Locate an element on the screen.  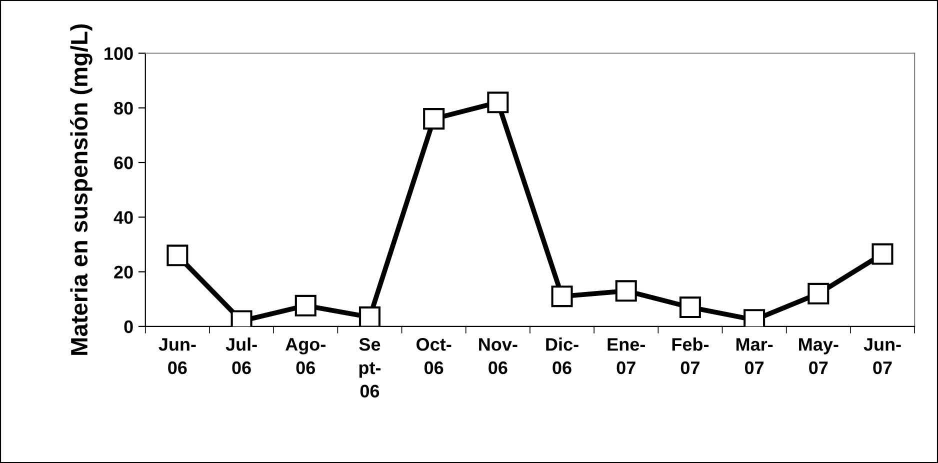
x-tick-label: Feb- 07 is located at coordinates (690, 356).